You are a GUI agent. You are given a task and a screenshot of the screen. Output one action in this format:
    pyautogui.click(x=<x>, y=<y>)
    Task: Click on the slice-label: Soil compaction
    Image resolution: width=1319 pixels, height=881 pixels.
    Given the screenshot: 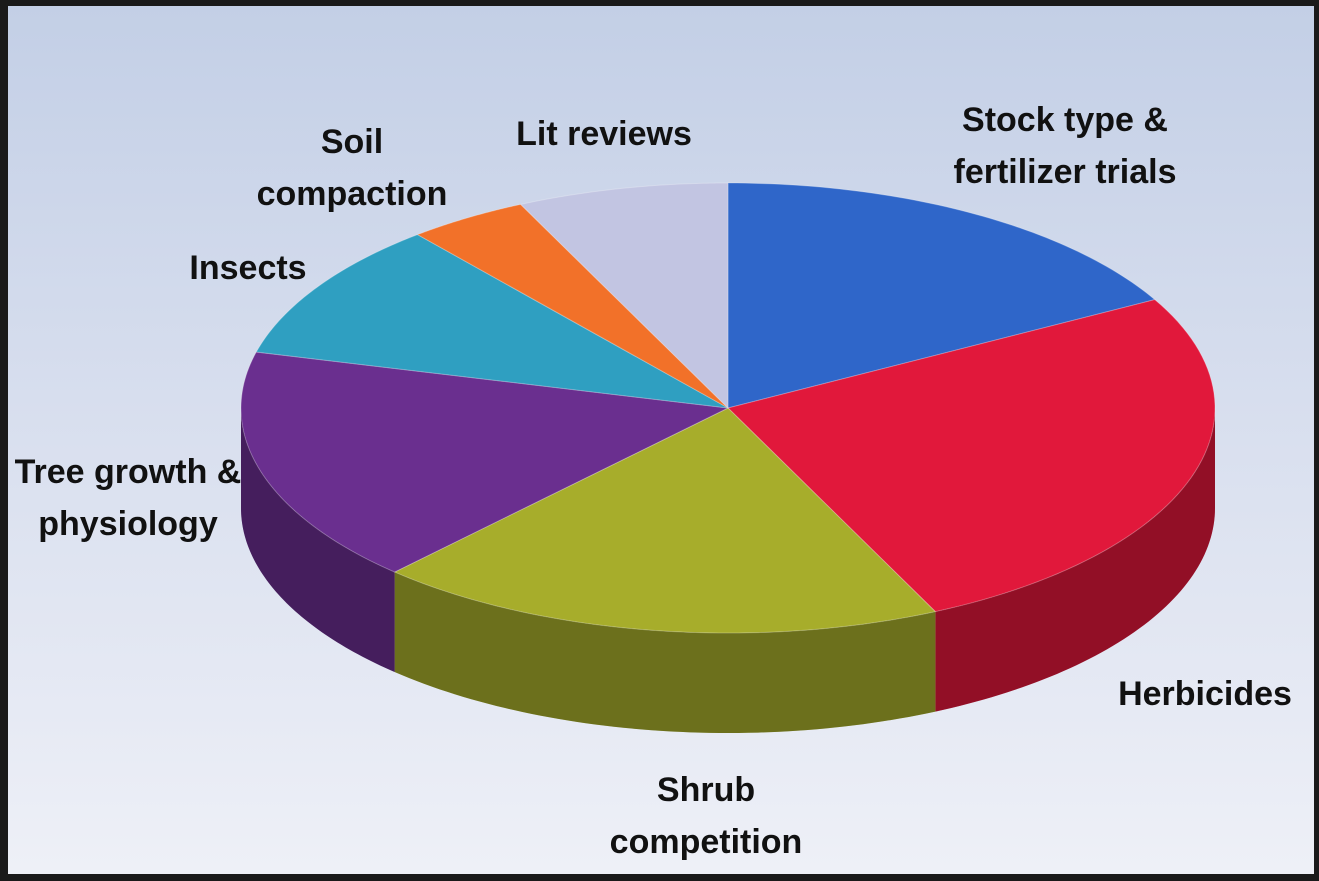 What is the action you would take?
    pyautogui.click(x=352, y=168)
    